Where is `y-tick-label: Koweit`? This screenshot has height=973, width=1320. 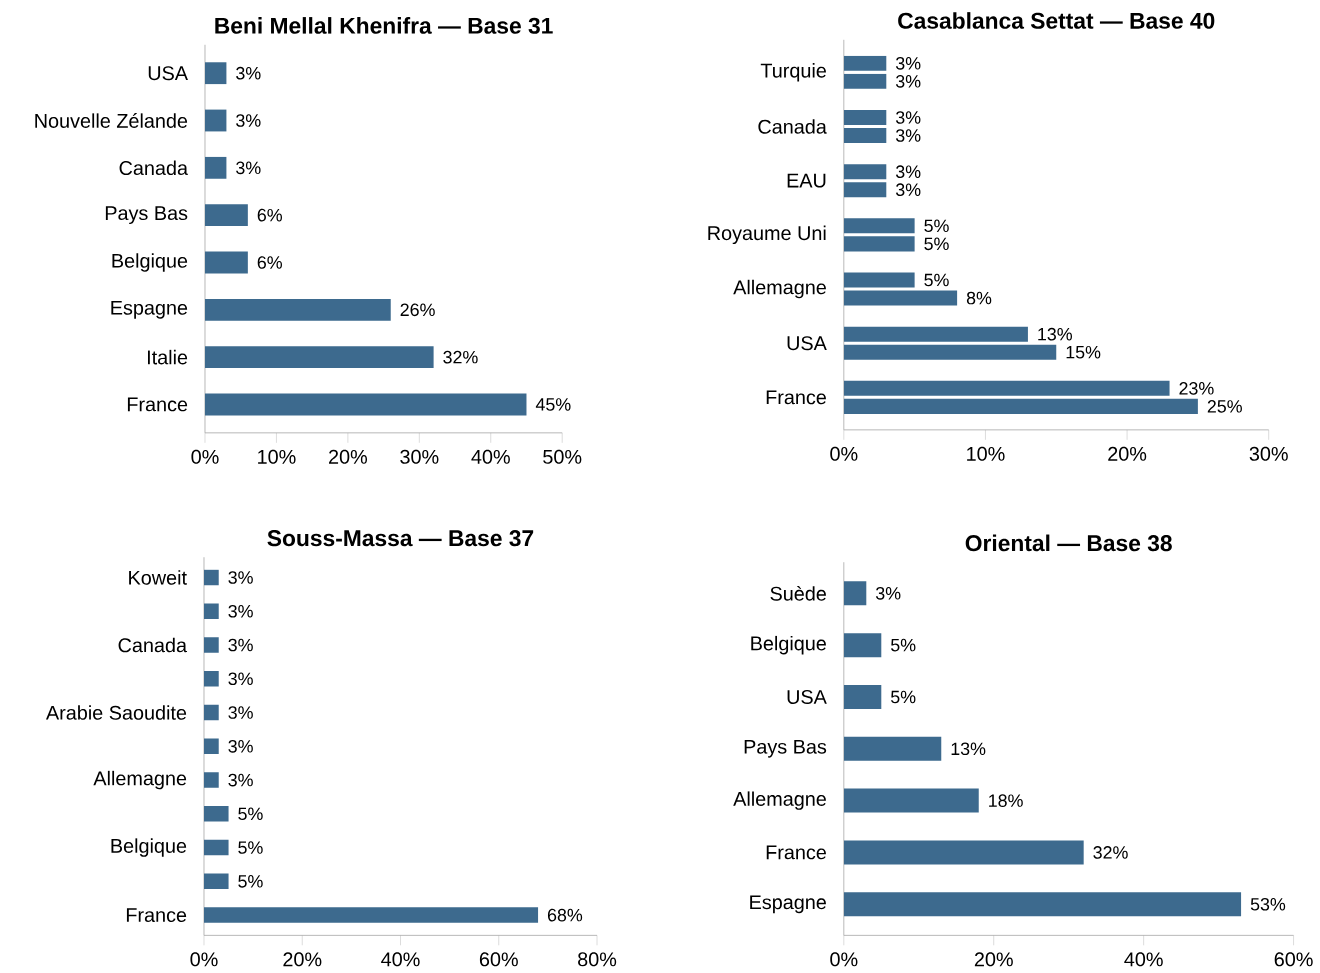 y-tick-label: Koweit is located at coordinates (158, 577).